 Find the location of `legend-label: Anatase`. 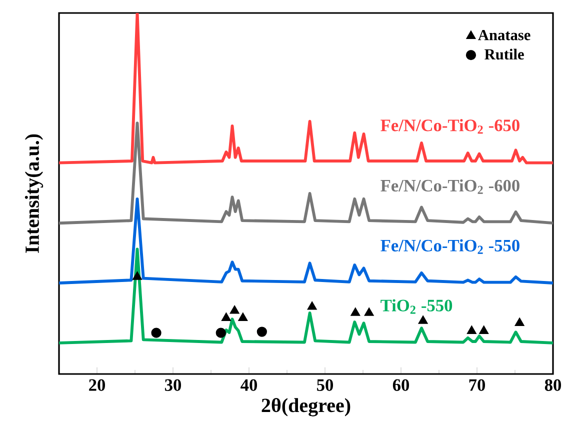

legend-label: Anatase is located at coordinates (504, 35).